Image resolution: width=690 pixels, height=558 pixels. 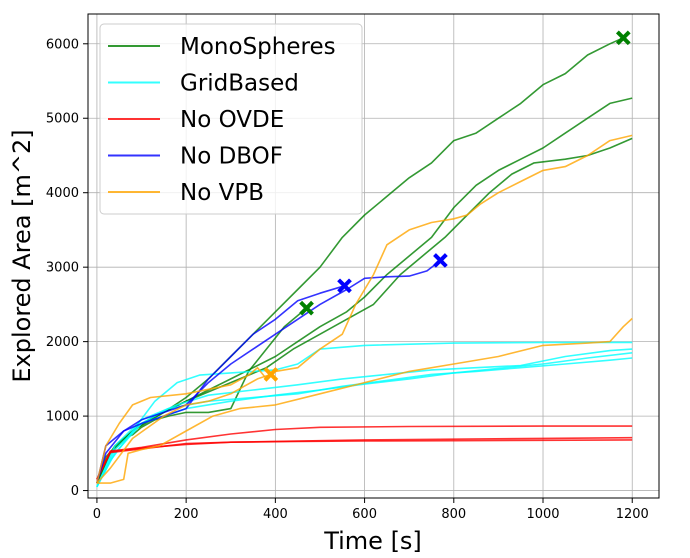 I want to click on y-axis-ticks: 0 1000 2000 3000 4000 5000 6000, so click(x=67, y=268).